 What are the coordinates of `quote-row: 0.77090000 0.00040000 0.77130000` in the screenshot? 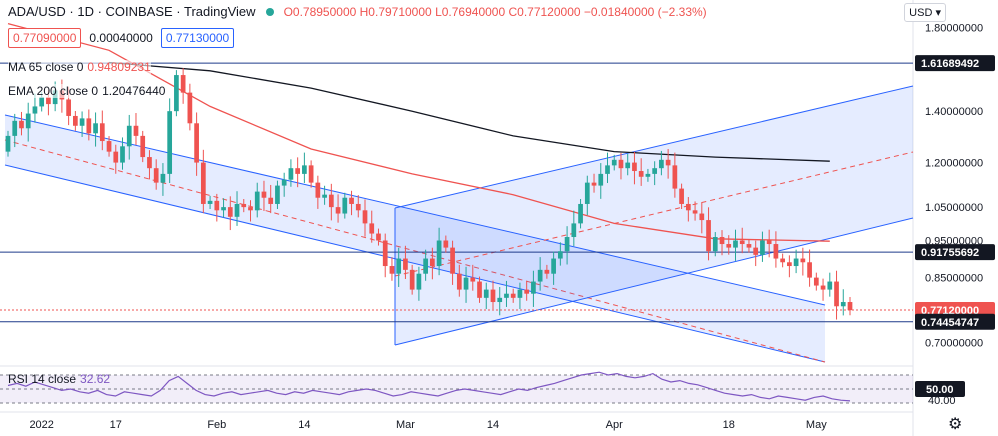 It's located at (121, 38).